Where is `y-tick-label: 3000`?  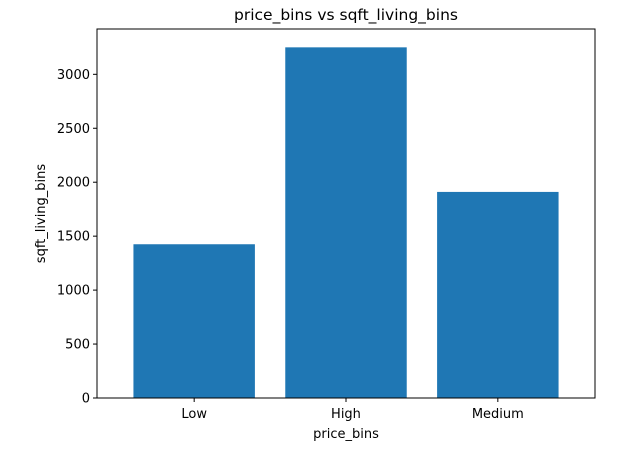 y-tick-label: 3000 is located at coordinates (73, 75).